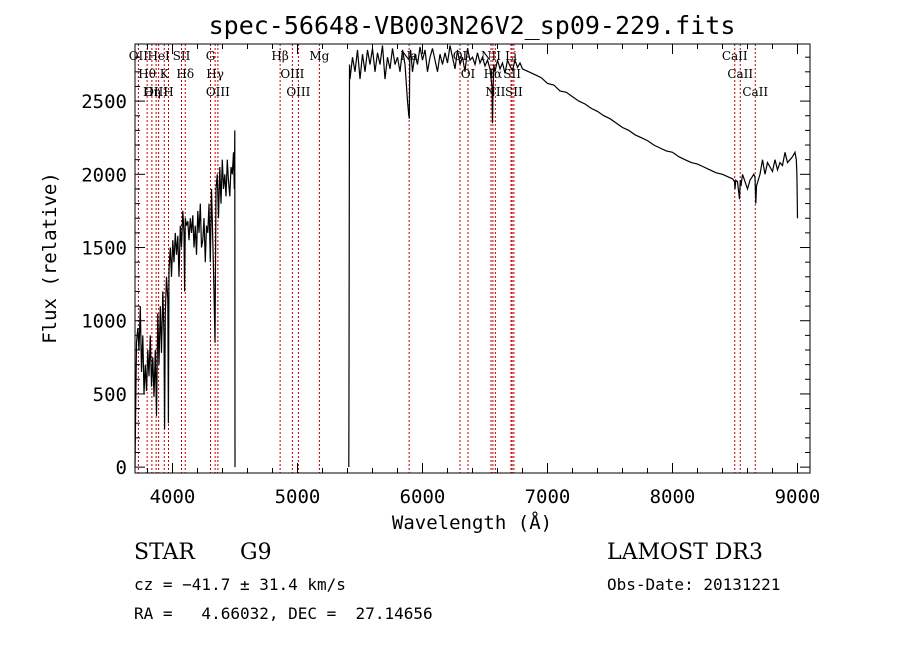 The height and width of the screenshot is (649, 900). Describe the element at coordinates (147, 74) in the screenshot. I see `reference-line-label: Hθ` at that location.